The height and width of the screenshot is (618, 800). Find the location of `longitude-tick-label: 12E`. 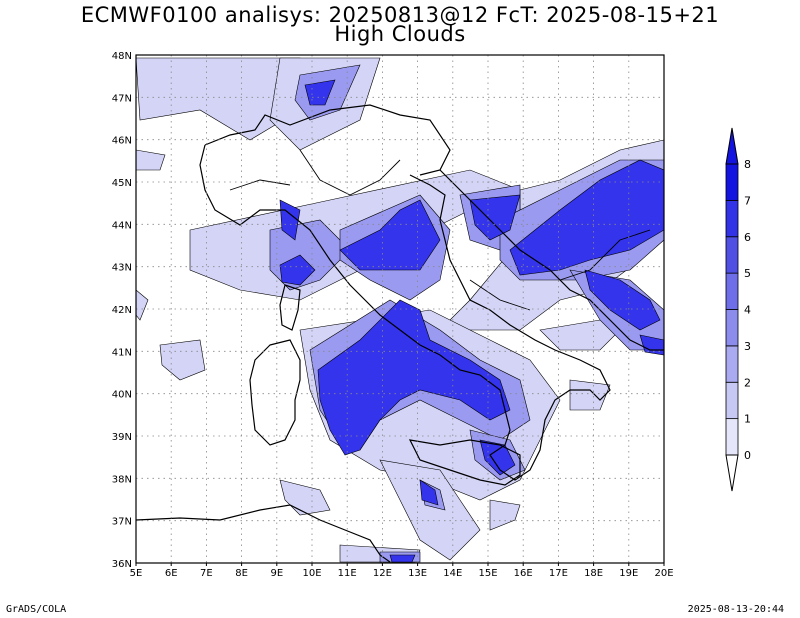

longitude-tick-label: 12E is located at coordinates (382, 573).